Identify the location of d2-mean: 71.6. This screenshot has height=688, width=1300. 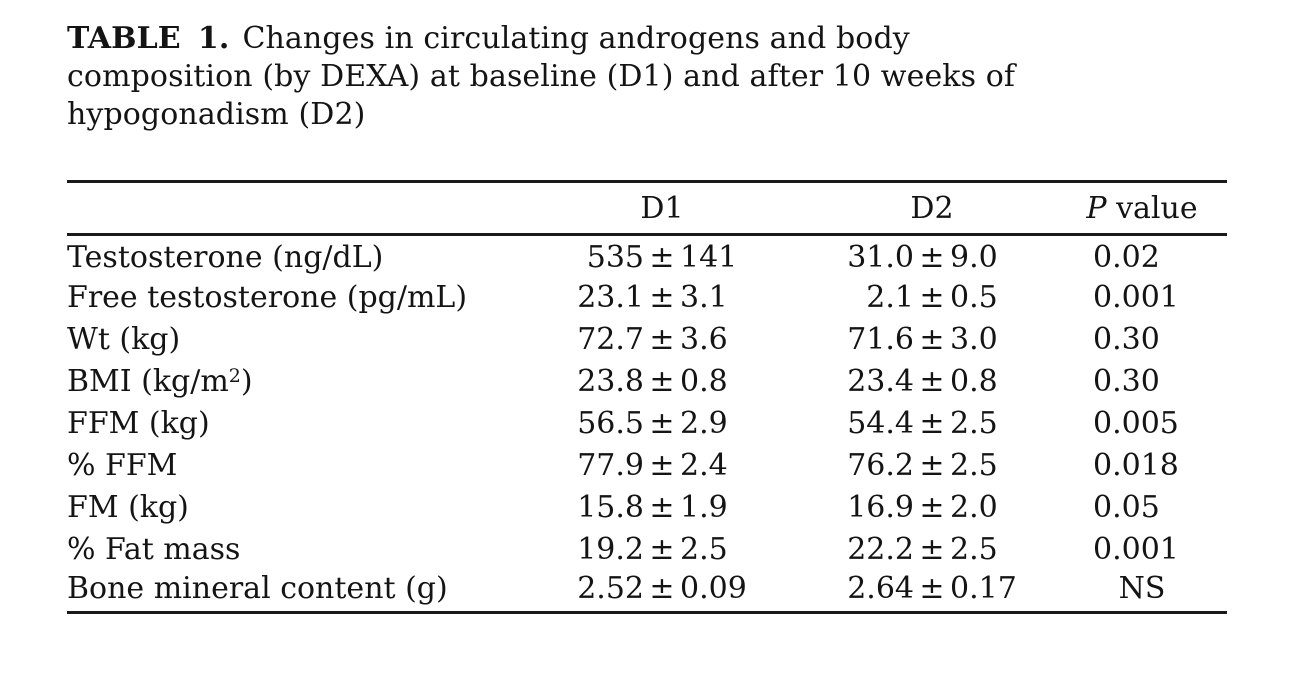
(880, 339).